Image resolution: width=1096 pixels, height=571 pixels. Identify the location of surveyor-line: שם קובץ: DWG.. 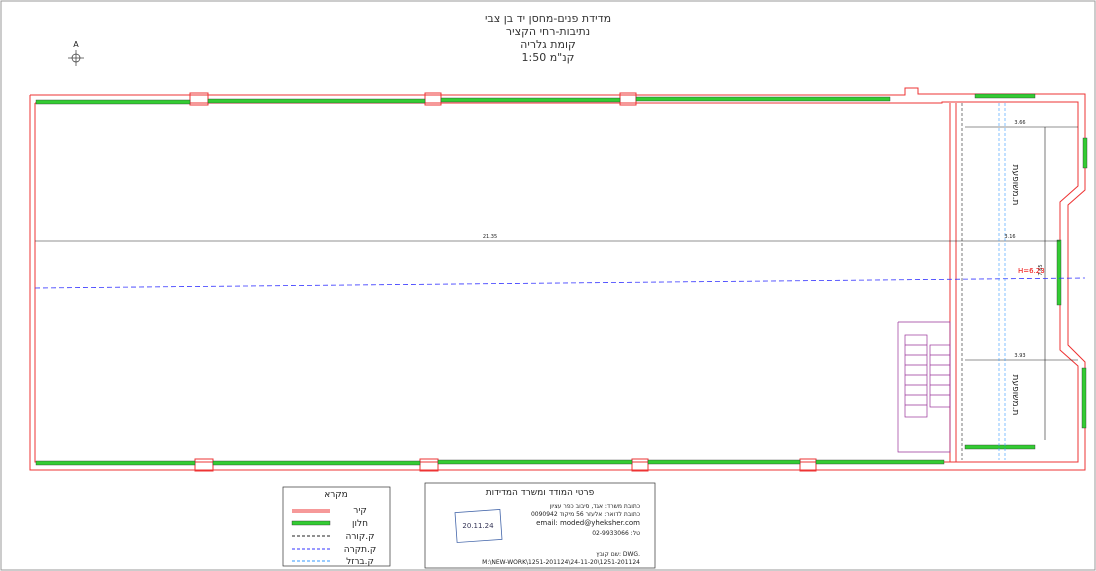
(618, 554).